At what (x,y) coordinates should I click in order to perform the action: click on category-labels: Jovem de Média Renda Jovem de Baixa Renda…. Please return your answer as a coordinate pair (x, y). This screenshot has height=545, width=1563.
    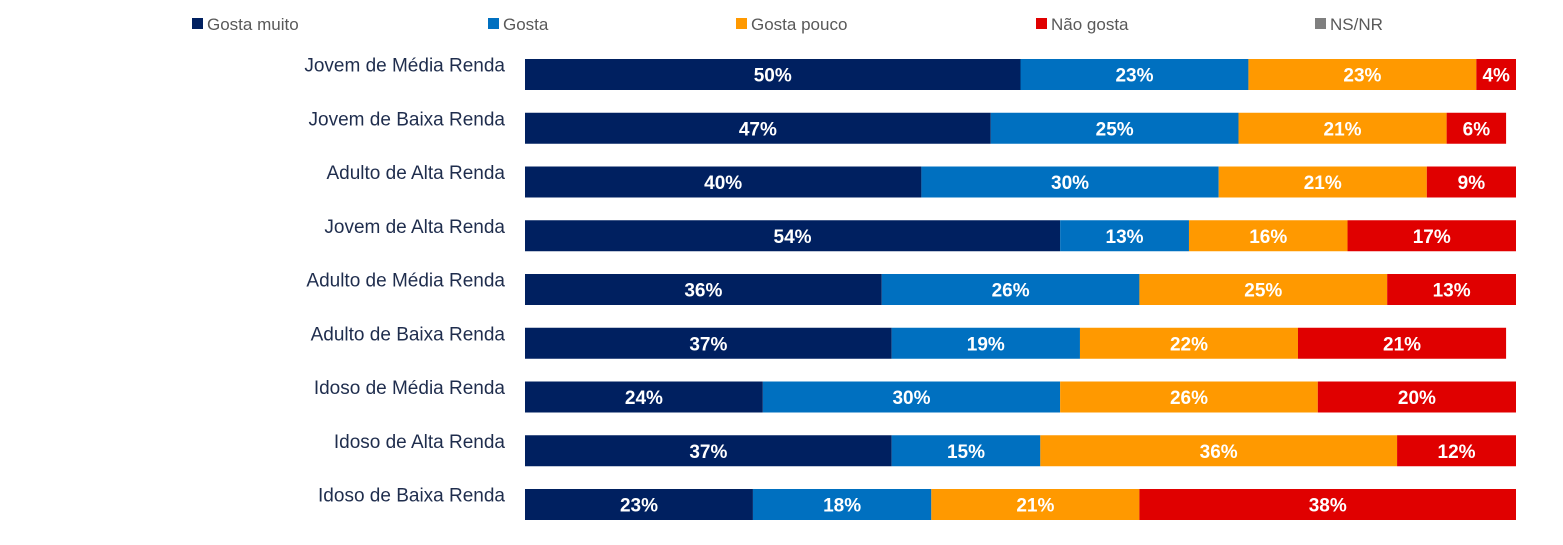
    Looking at the image, I should click on (404, 281).